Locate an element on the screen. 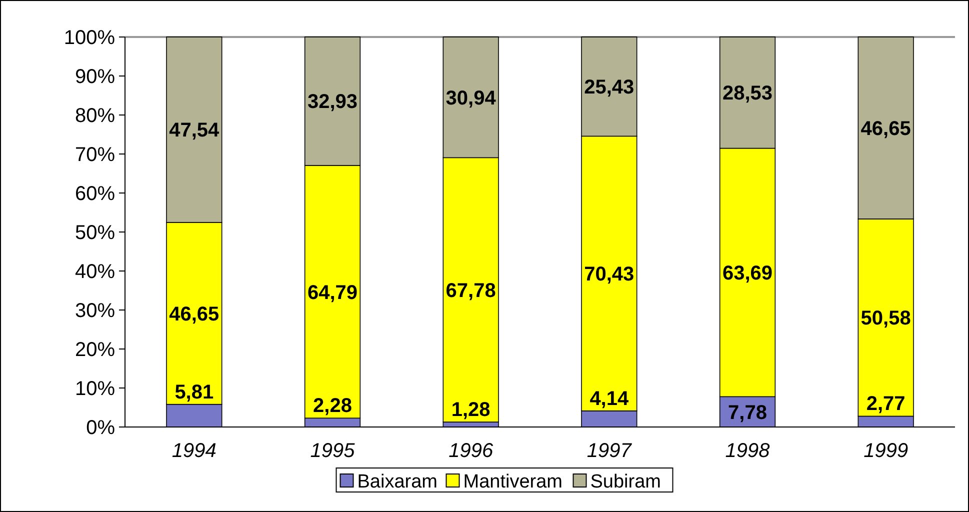 This screenshot has height=512, width=969. data-label: 5,81 is located at coordinates (194, 392).